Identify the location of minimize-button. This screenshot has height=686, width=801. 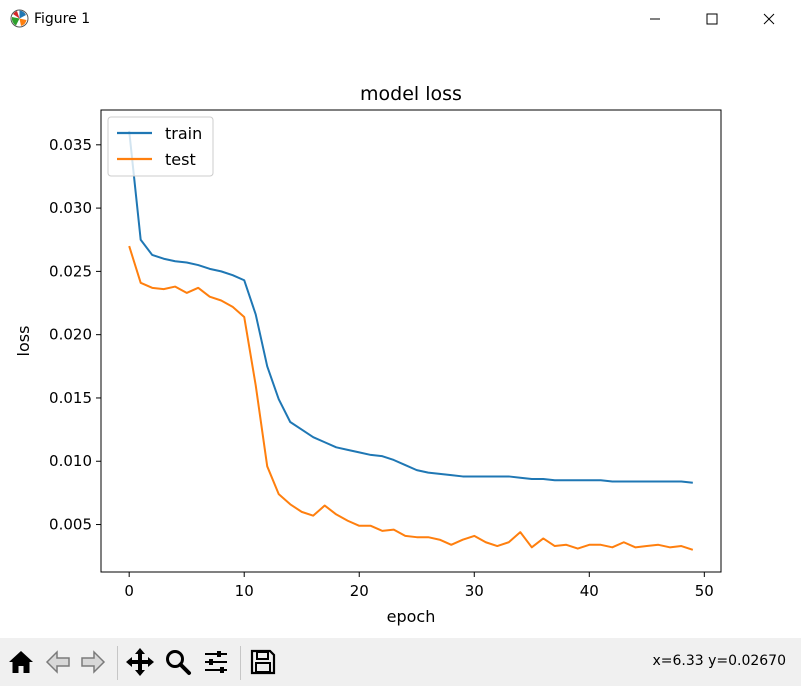
(655, 19).